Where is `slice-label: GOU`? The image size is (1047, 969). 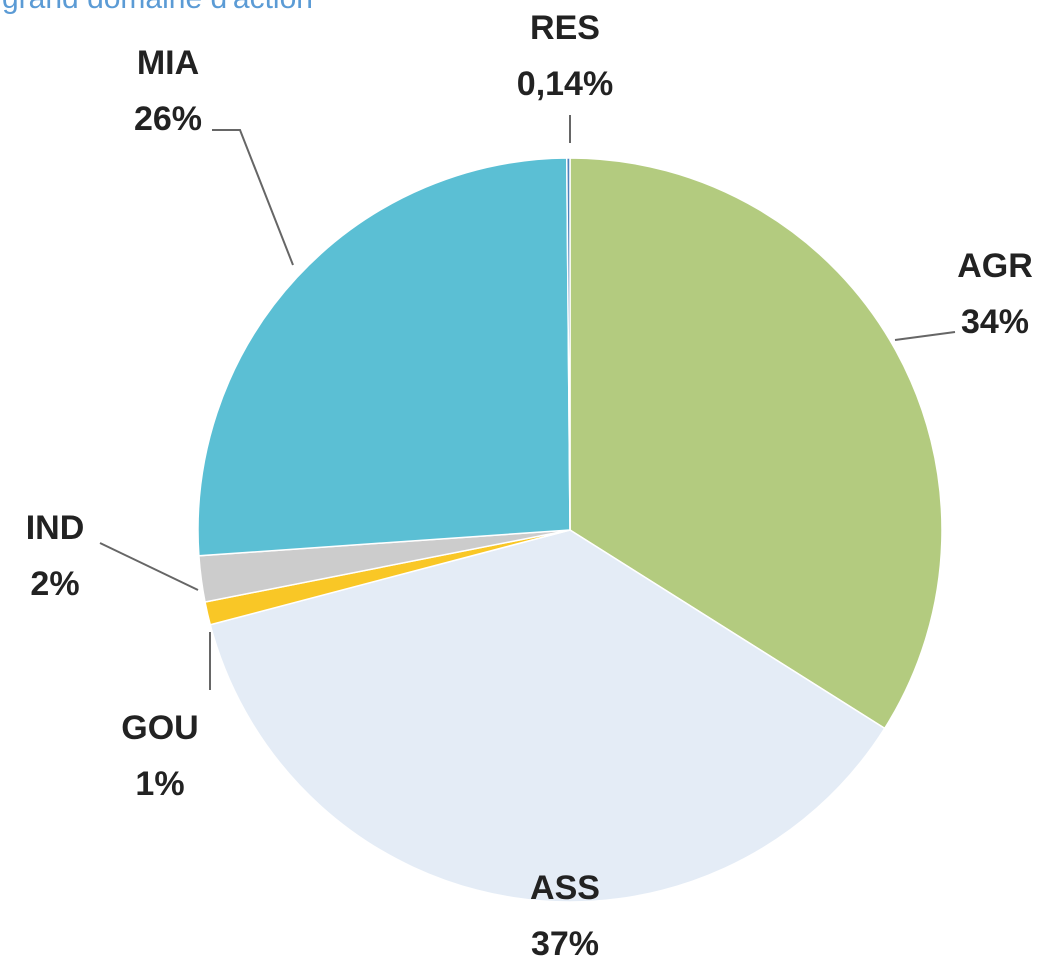
slice-label: GOU is located at coordinates (159, 728).